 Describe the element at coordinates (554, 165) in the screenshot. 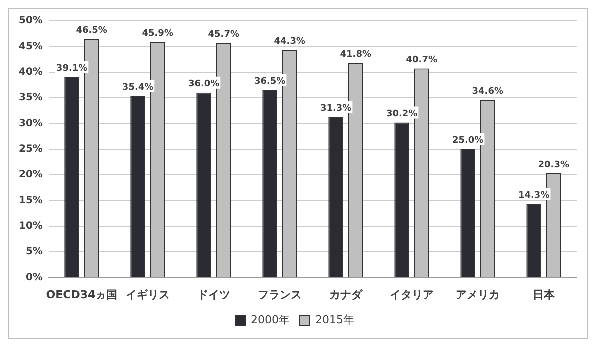

I see `data-label: 20.3%` at that location.